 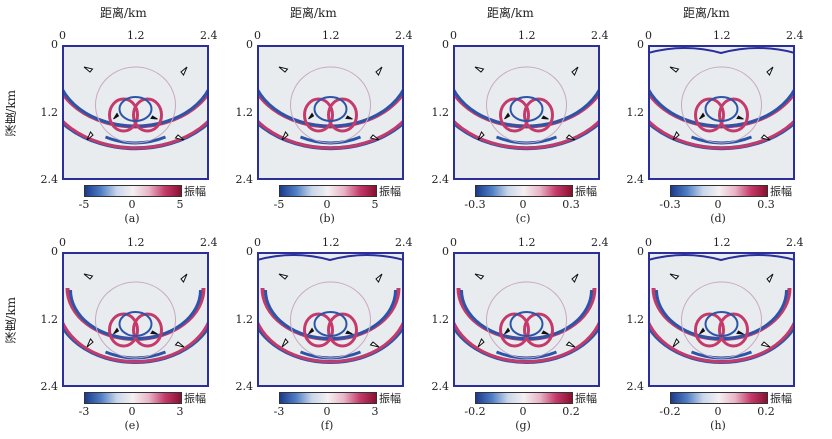 What do you see at coordinates (11, 320) in the screenshot?
I see `y-axis-title-bottom: 深度/km` at bounding box center [11, 320].